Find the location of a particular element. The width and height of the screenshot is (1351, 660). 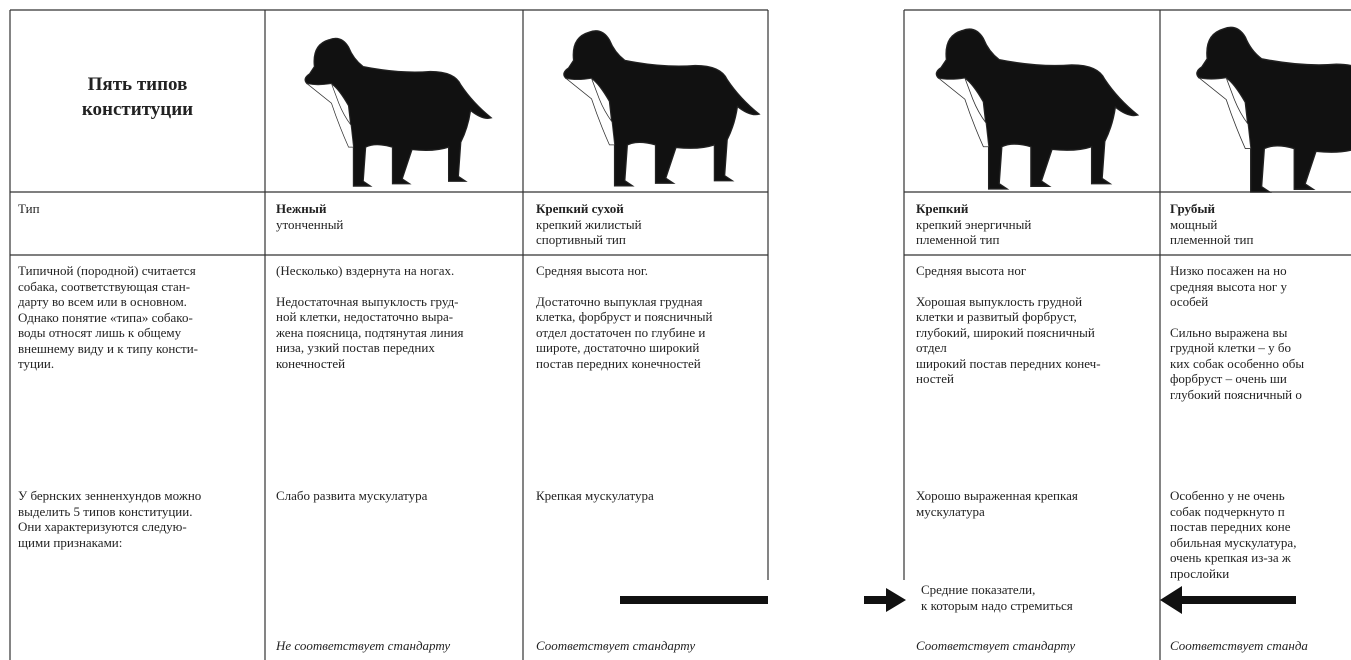

text-line: Хорошая выпуклость грудной is located at coordinates (999, 301).